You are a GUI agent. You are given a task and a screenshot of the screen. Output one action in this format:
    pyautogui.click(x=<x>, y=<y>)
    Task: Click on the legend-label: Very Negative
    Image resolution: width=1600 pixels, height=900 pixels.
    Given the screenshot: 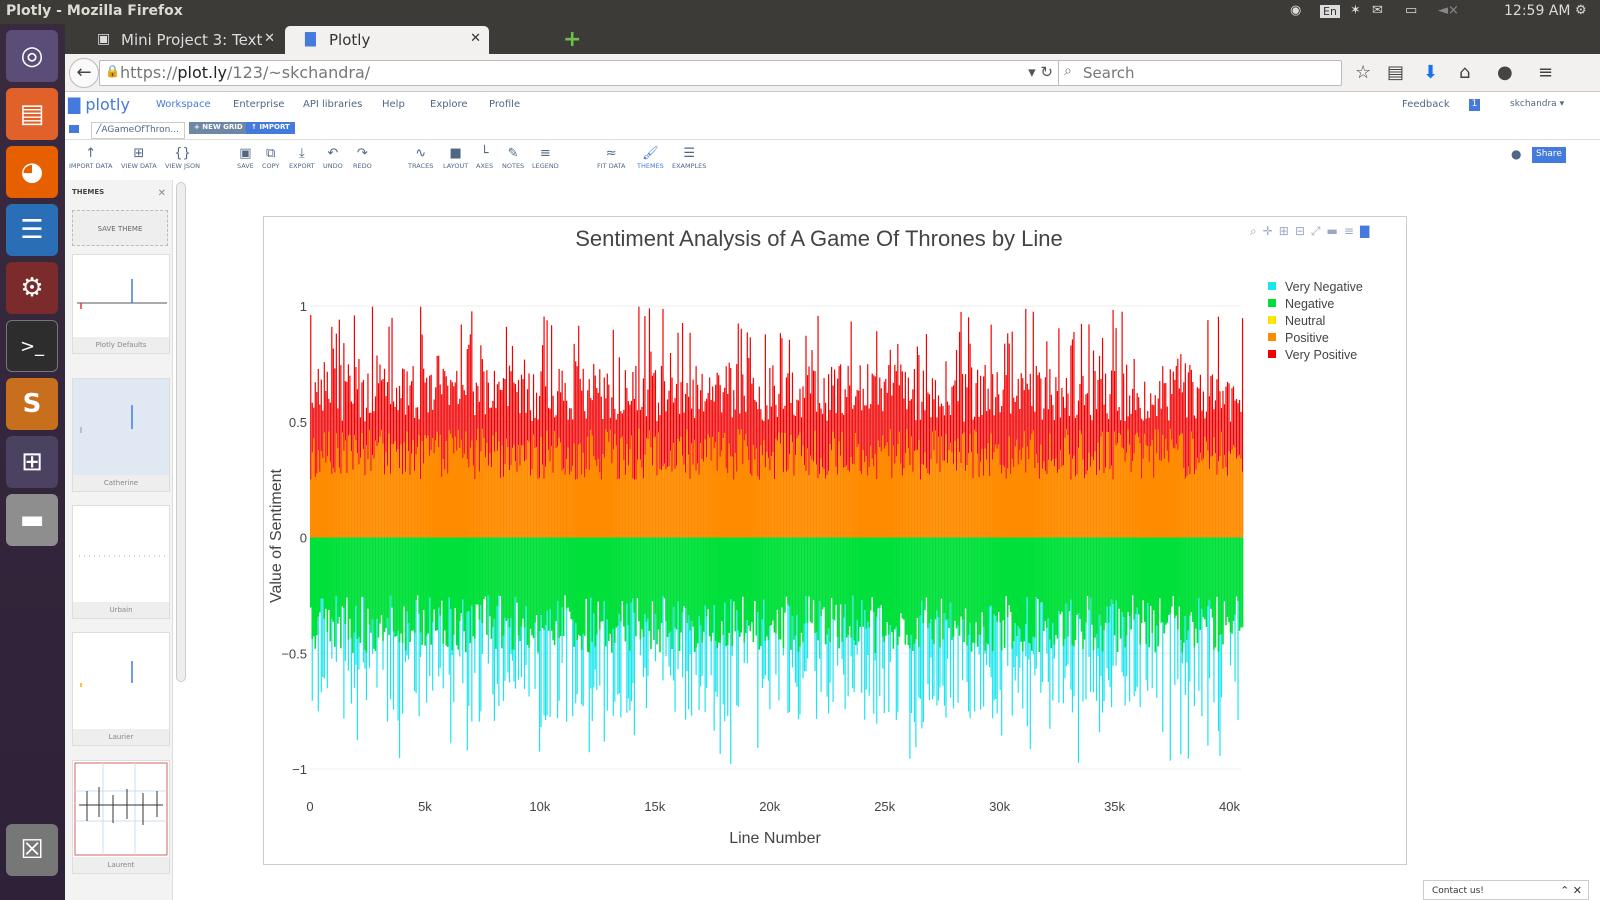 What is the action you would take?
    pyautogui.click(x=1324, y=287)
    